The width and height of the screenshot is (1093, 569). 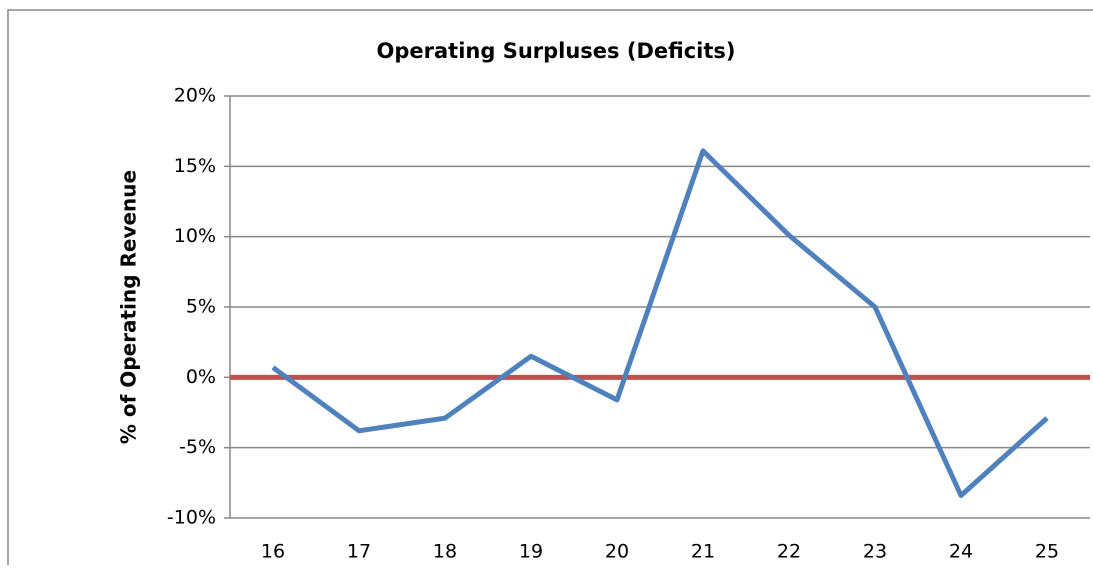 I want to click on x-tick-label: 18, so click(x=445, y=552).